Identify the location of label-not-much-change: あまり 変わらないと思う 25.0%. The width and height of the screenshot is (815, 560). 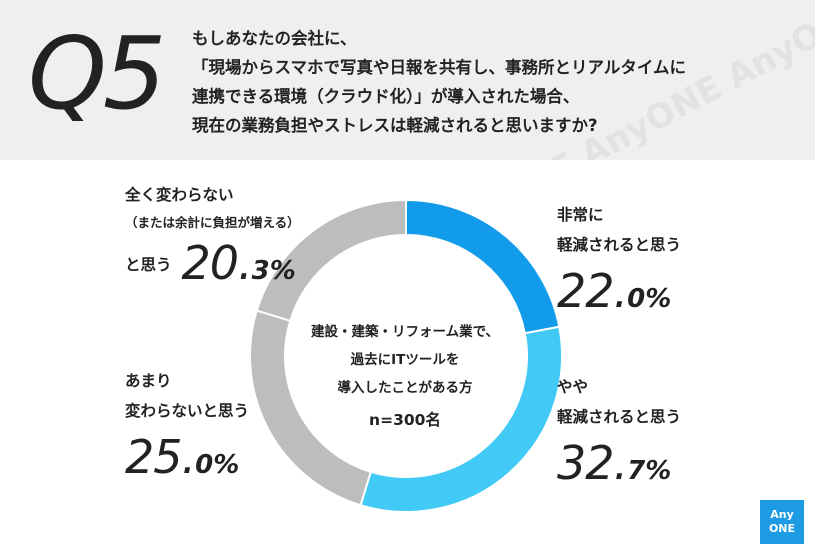
(187, 425).